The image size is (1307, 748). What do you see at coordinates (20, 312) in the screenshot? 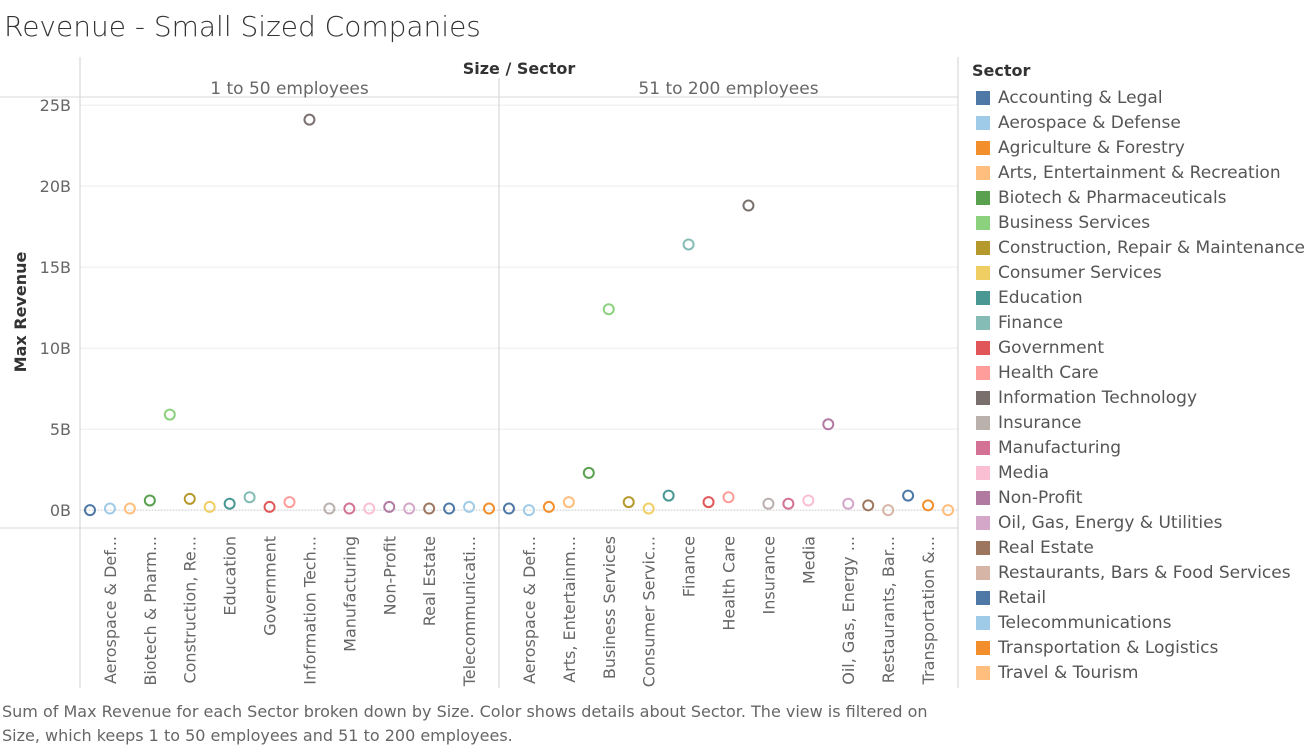
I see `y-axis-title: Max Revenue` at bounding box center [20, 312].